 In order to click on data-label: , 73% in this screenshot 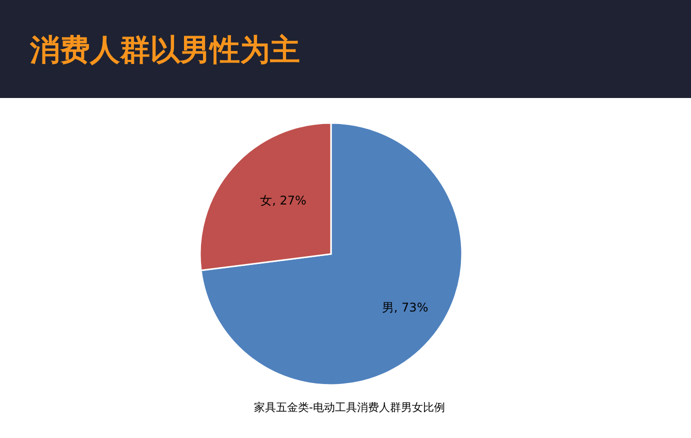, I will do `click(411, 307)`.